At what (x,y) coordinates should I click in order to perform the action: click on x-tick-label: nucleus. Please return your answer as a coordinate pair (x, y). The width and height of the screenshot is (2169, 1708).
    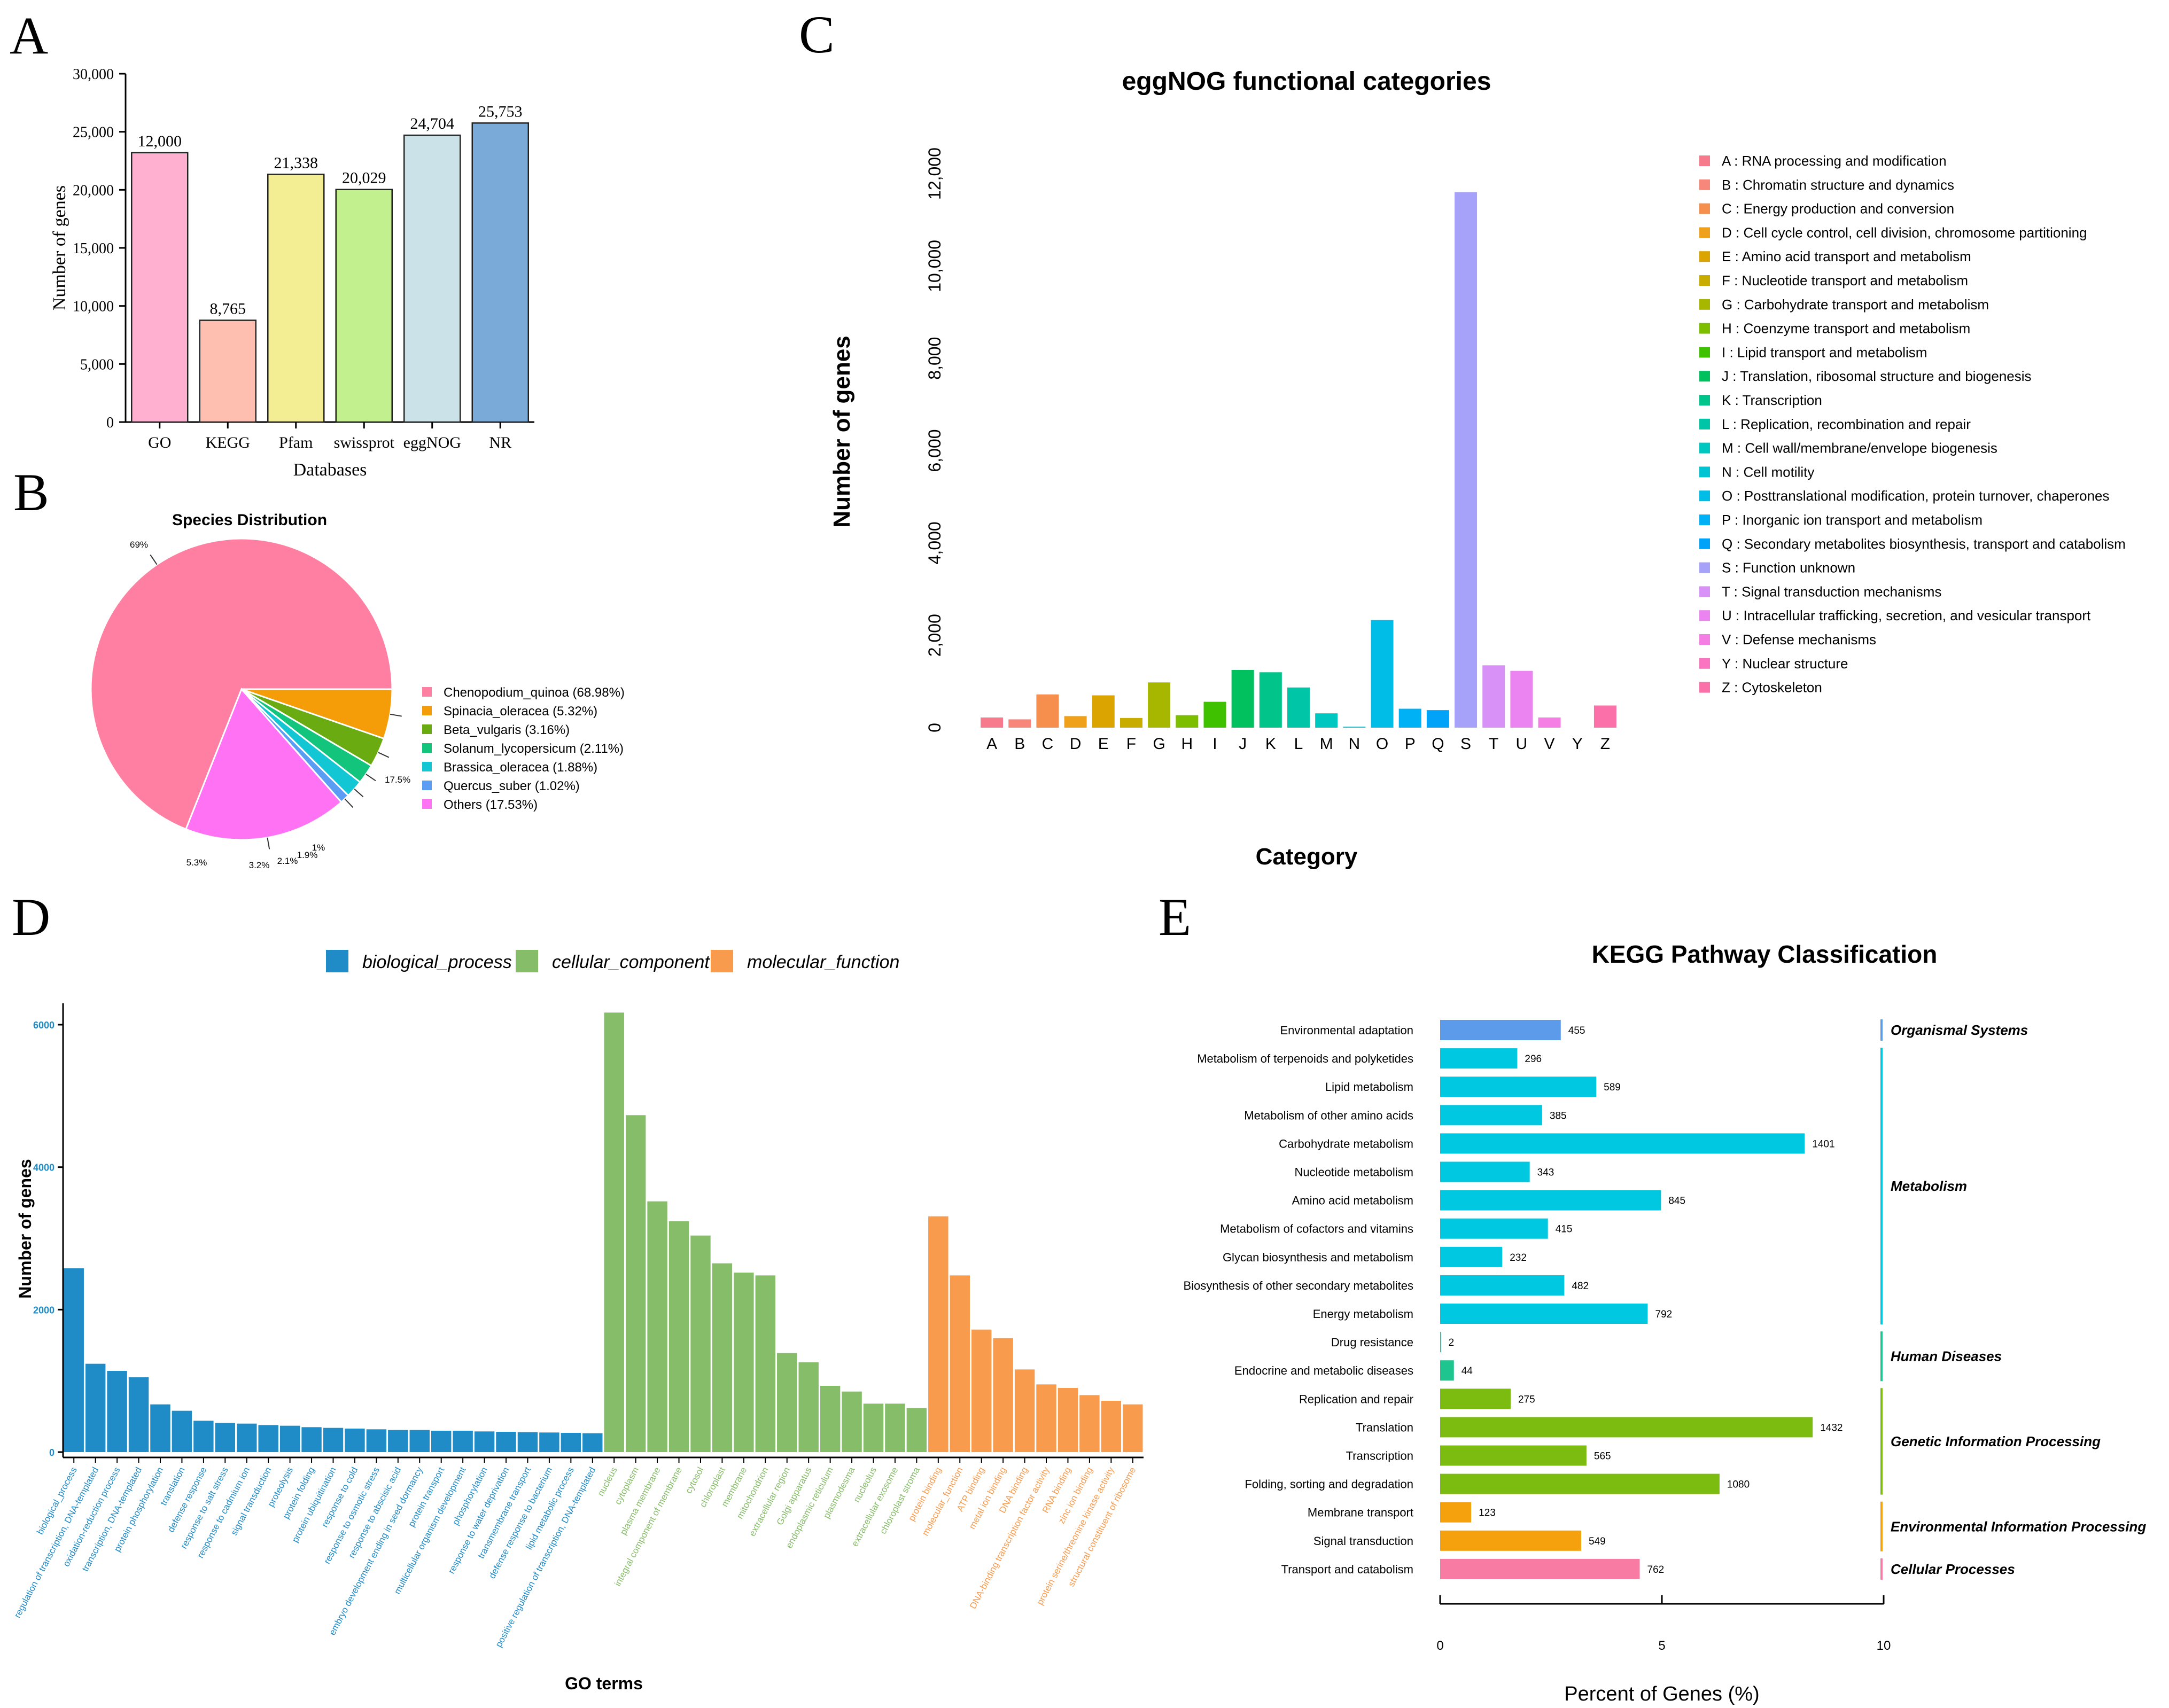
    Looking at the image, I should click on (607, 1481).